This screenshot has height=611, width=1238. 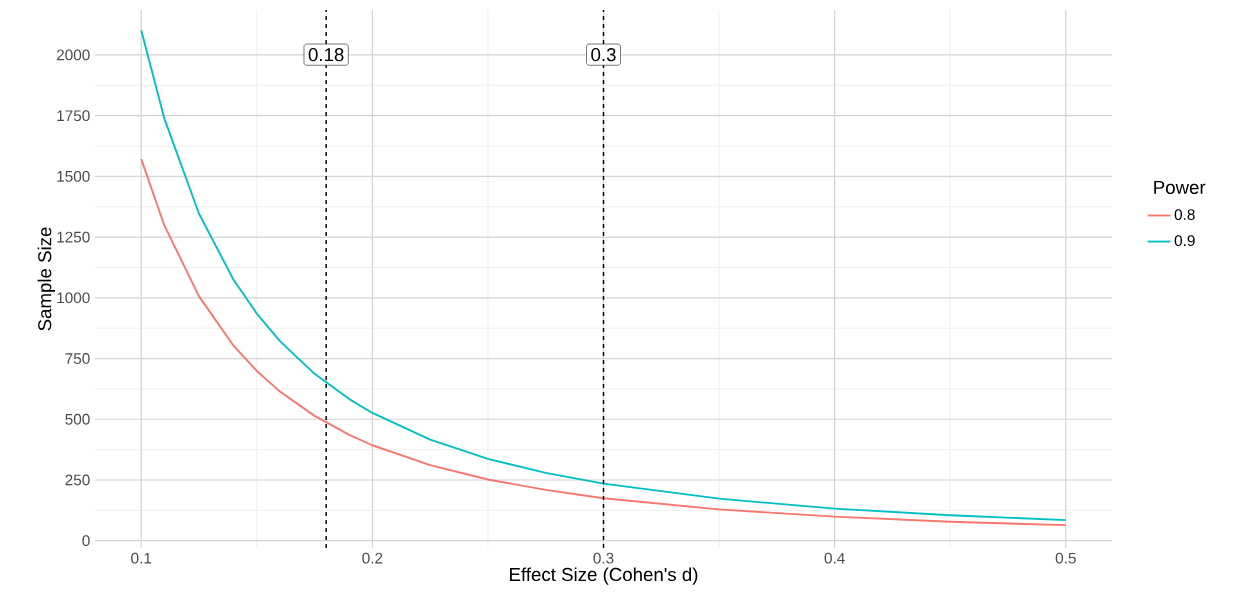 What do you see at coordinates (834, 558) in the screenshot?
I see `x-tick-label: 0.4` at bounding box center [834, 558].